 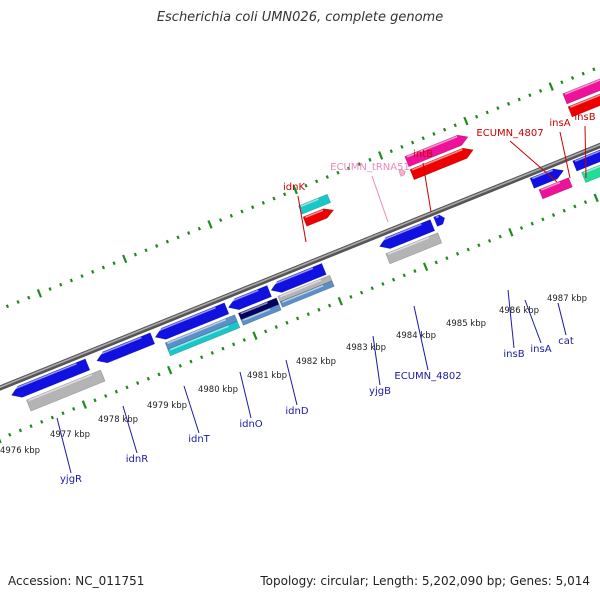 I want to click on cds-cat-gene-shine, so click(x=591, y=169).